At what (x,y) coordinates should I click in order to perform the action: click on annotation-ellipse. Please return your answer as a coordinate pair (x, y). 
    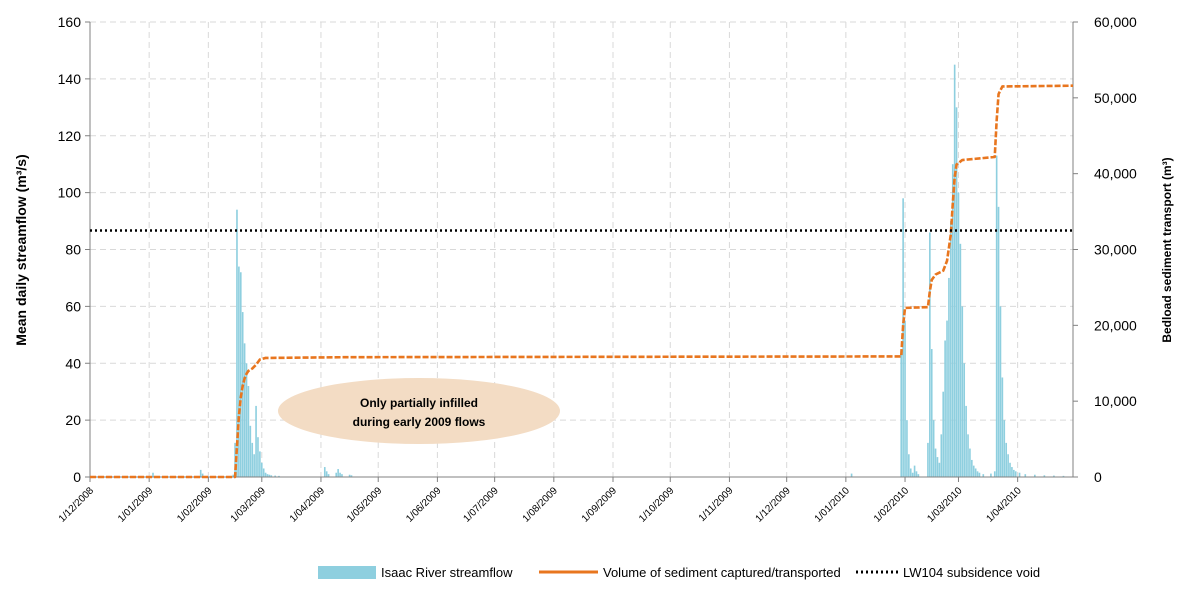
    Looking at the image, I should click on (419, 411).